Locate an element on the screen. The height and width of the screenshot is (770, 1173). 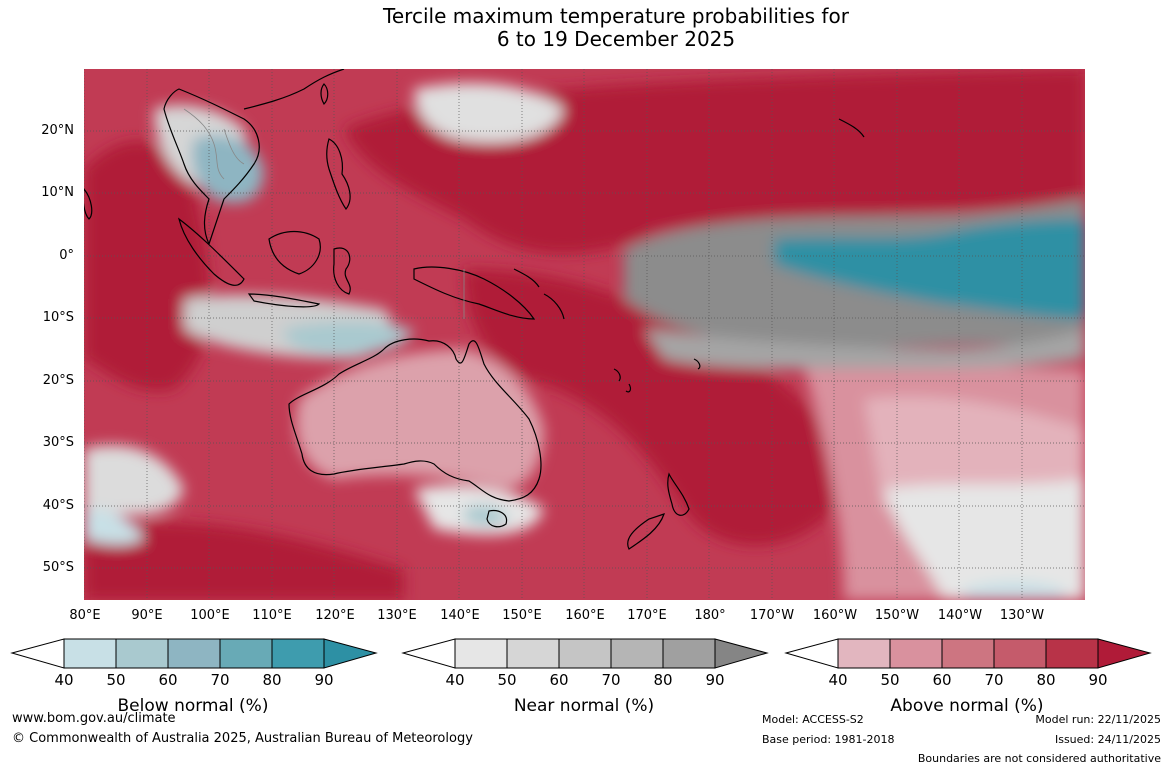
colorbar-below-normal is located at coordinates (194, 653).